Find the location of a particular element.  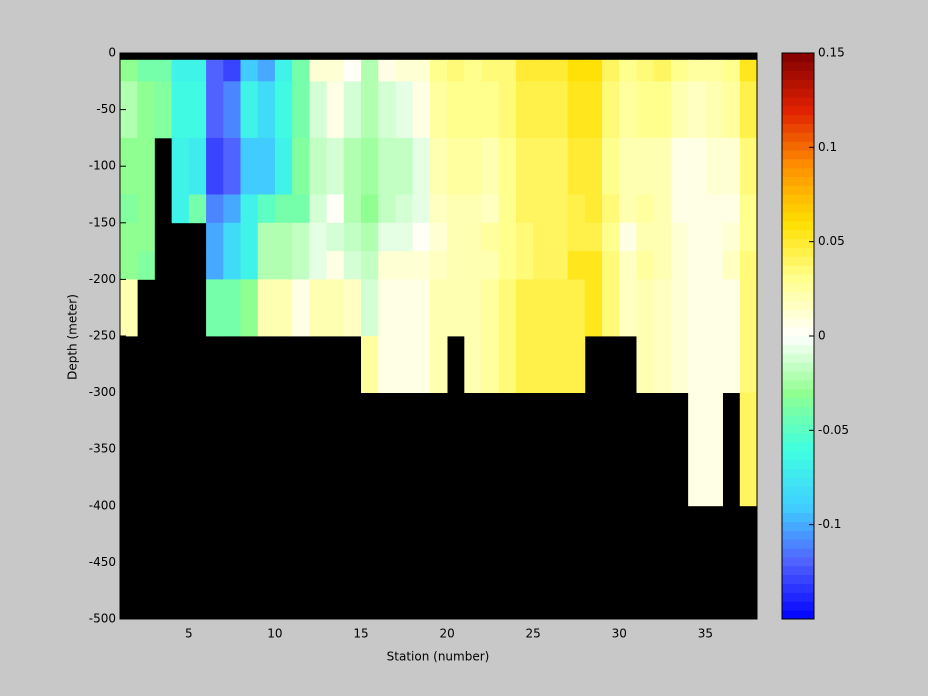

y-tick-label: -450 is located at coordinates (102, 562).